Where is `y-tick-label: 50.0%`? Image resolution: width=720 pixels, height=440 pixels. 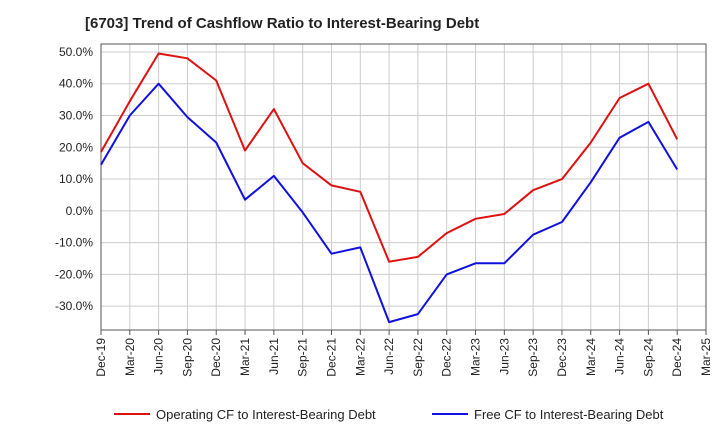 y-tick-label: 50.0% is located at coordinates (76, 52).